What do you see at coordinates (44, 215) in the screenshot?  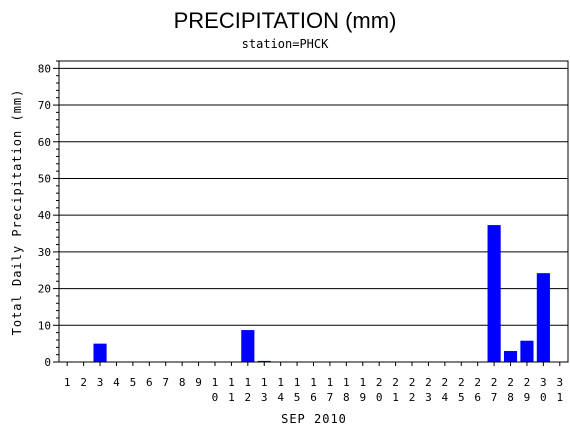 I see `y-tick-label: 40` at bounding box center [44, 215].